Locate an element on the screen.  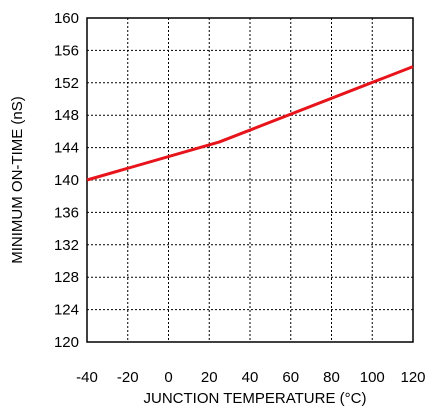
y-tick-label: 120 is located at coordinates (66, 342).